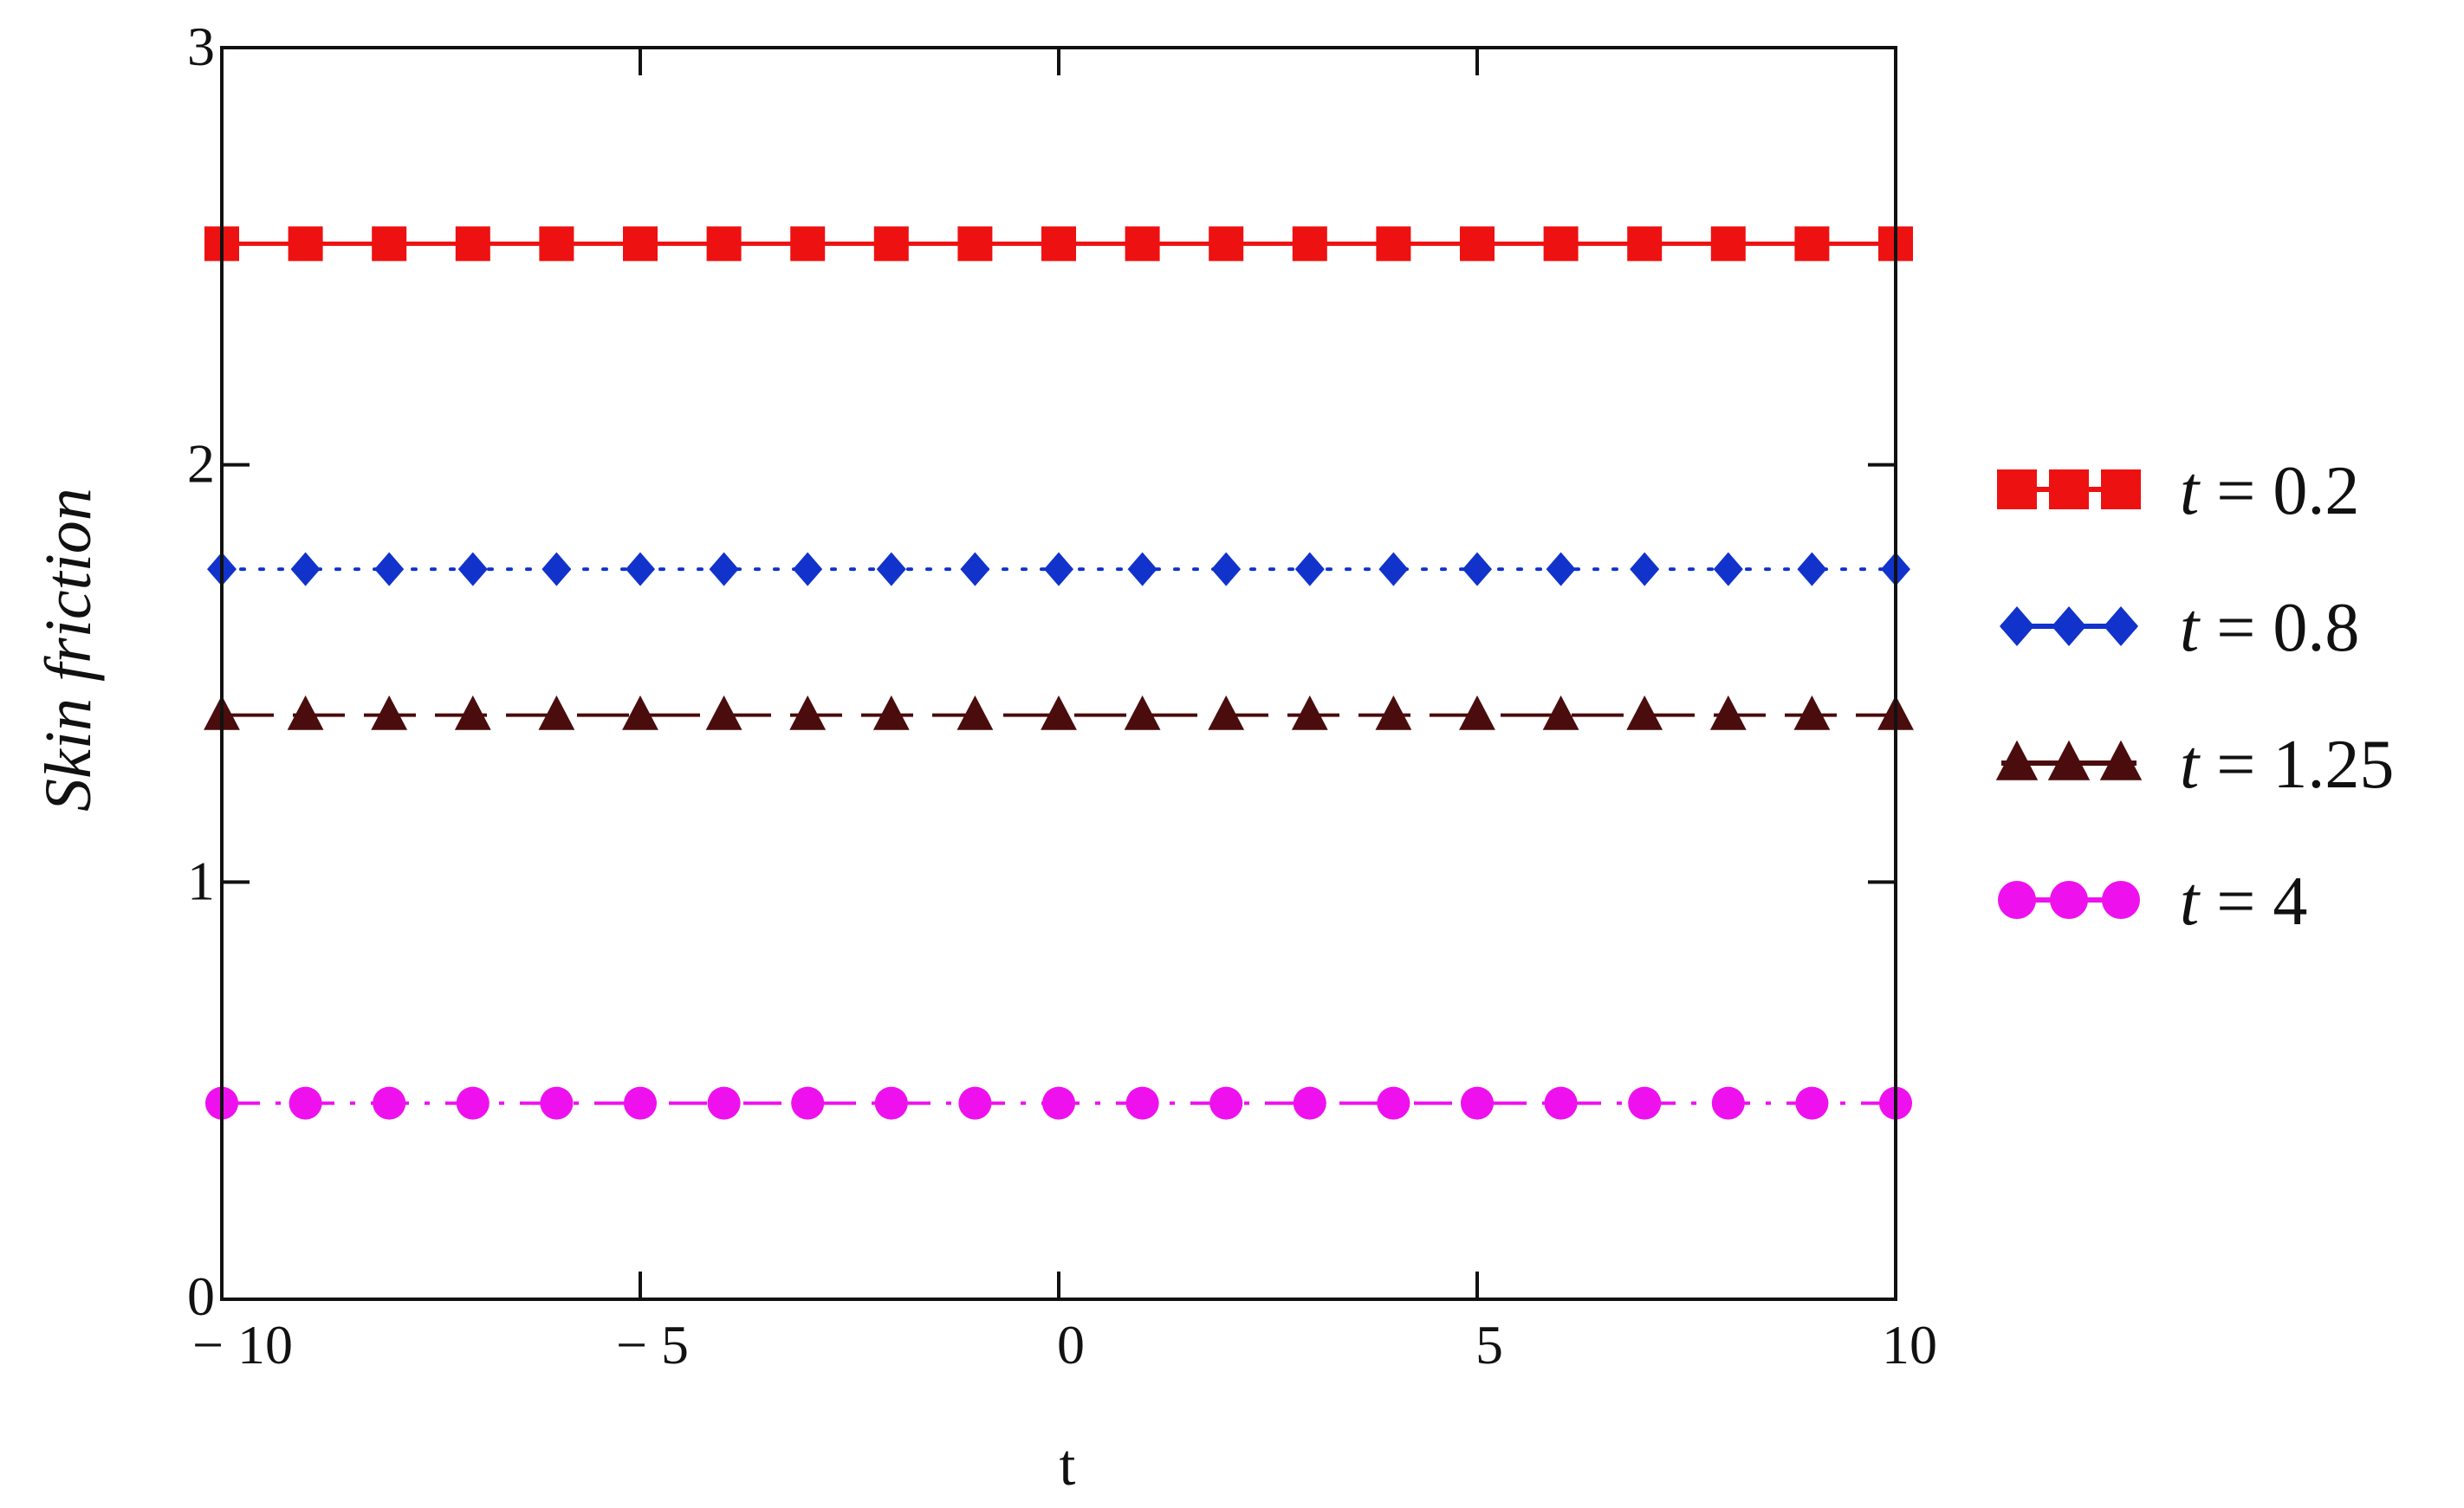  I want to click on x-tick-label: − 5, so click(652, 1345).